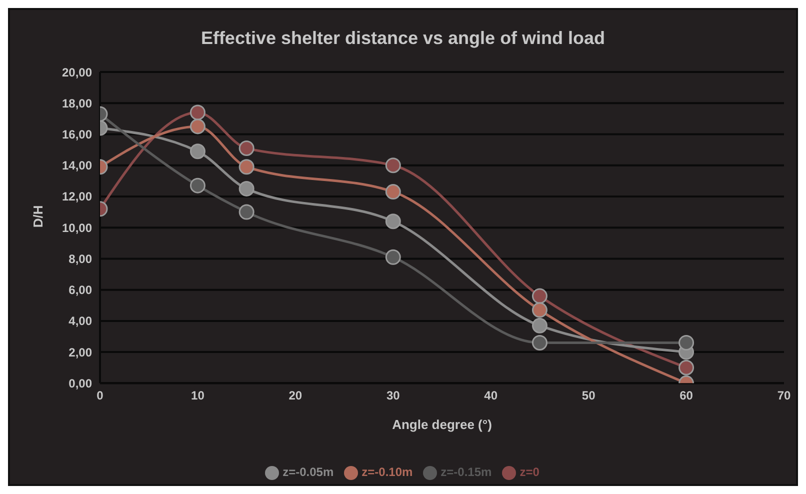 The height and width of the screenshot is (494, 806). Describe the element at coordinates (687, 395) in the screenshot. I see `x-tick-label: 60` at that location.